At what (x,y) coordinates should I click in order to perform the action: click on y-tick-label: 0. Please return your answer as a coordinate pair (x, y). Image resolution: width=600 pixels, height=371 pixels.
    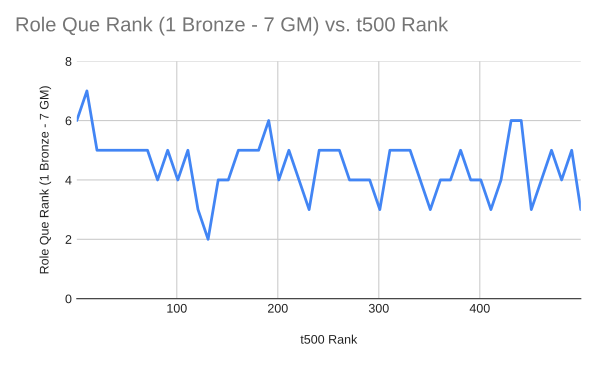
    Looking at the image, I should click on (68, 299).